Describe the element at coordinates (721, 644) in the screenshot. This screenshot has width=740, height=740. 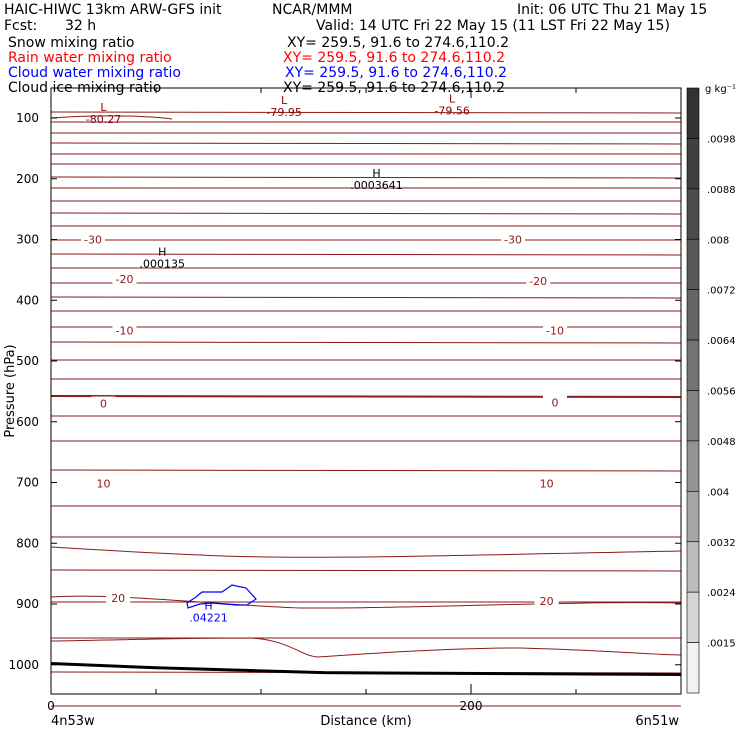
I see `colorbar-label: .0015` at that location.